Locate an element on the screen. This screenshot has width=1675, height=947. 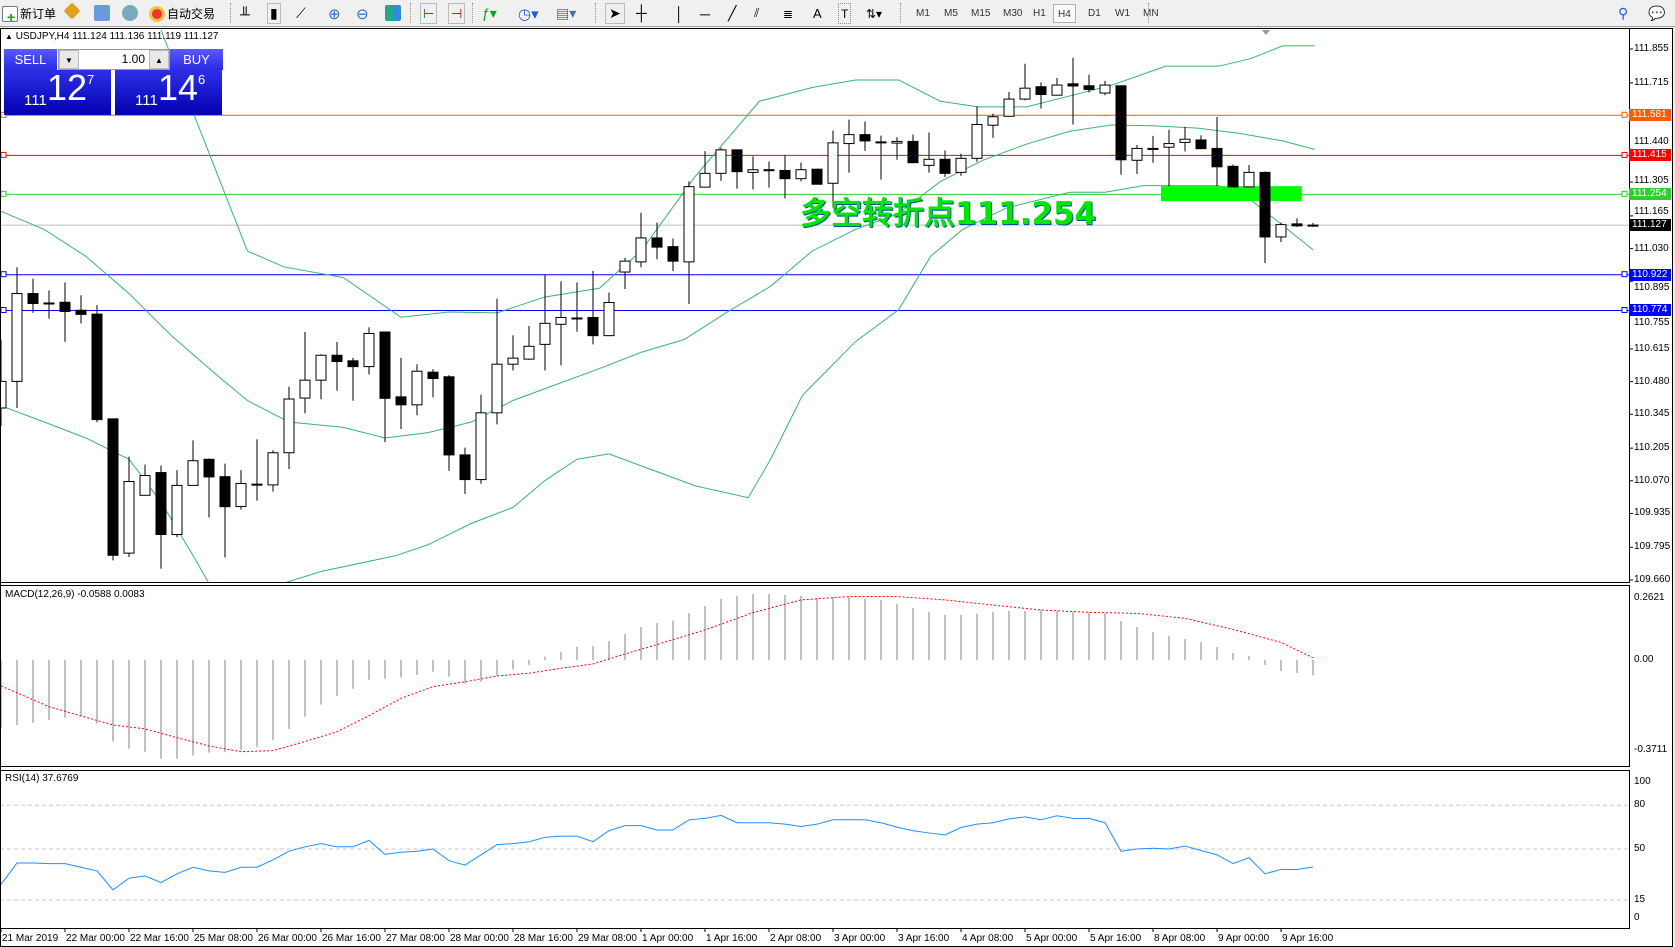
rsi-axis-label: 15 is located at coordinates (1640, 900).